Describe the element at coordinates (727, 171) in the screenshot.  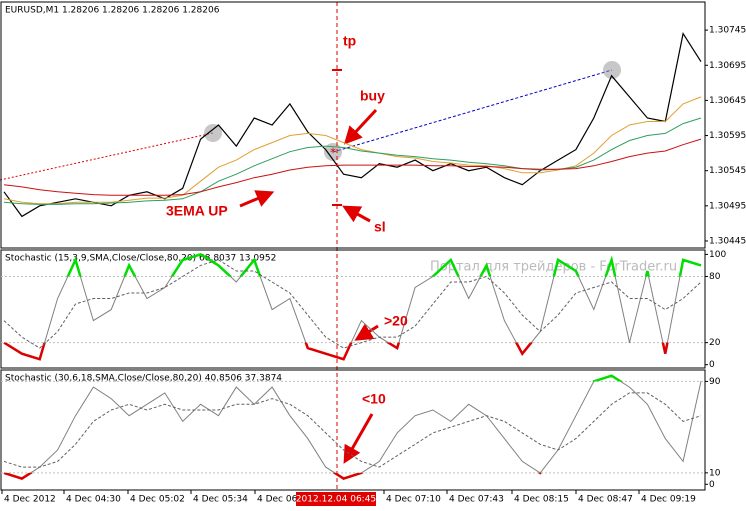
I see `y-tick-label: 1.30545` at that location.